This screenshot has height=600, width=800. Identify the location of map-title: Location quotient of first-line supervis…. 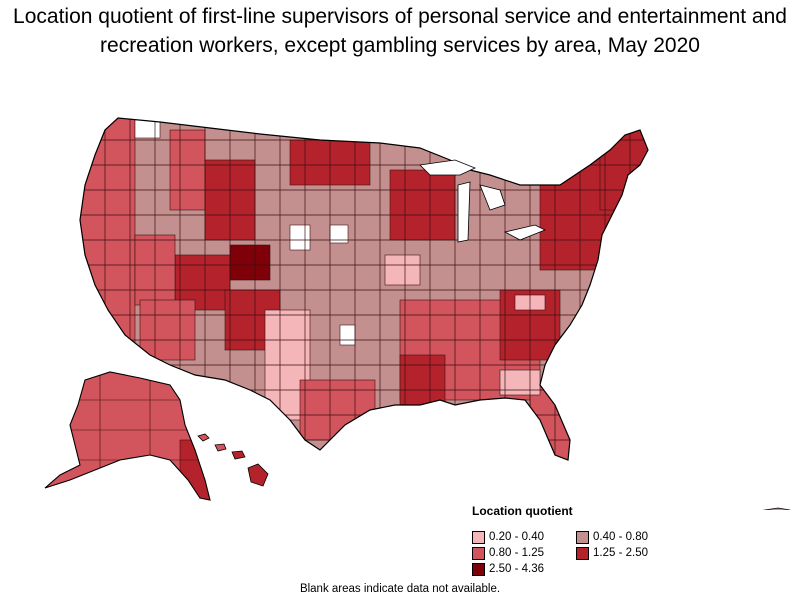
(400, 31).